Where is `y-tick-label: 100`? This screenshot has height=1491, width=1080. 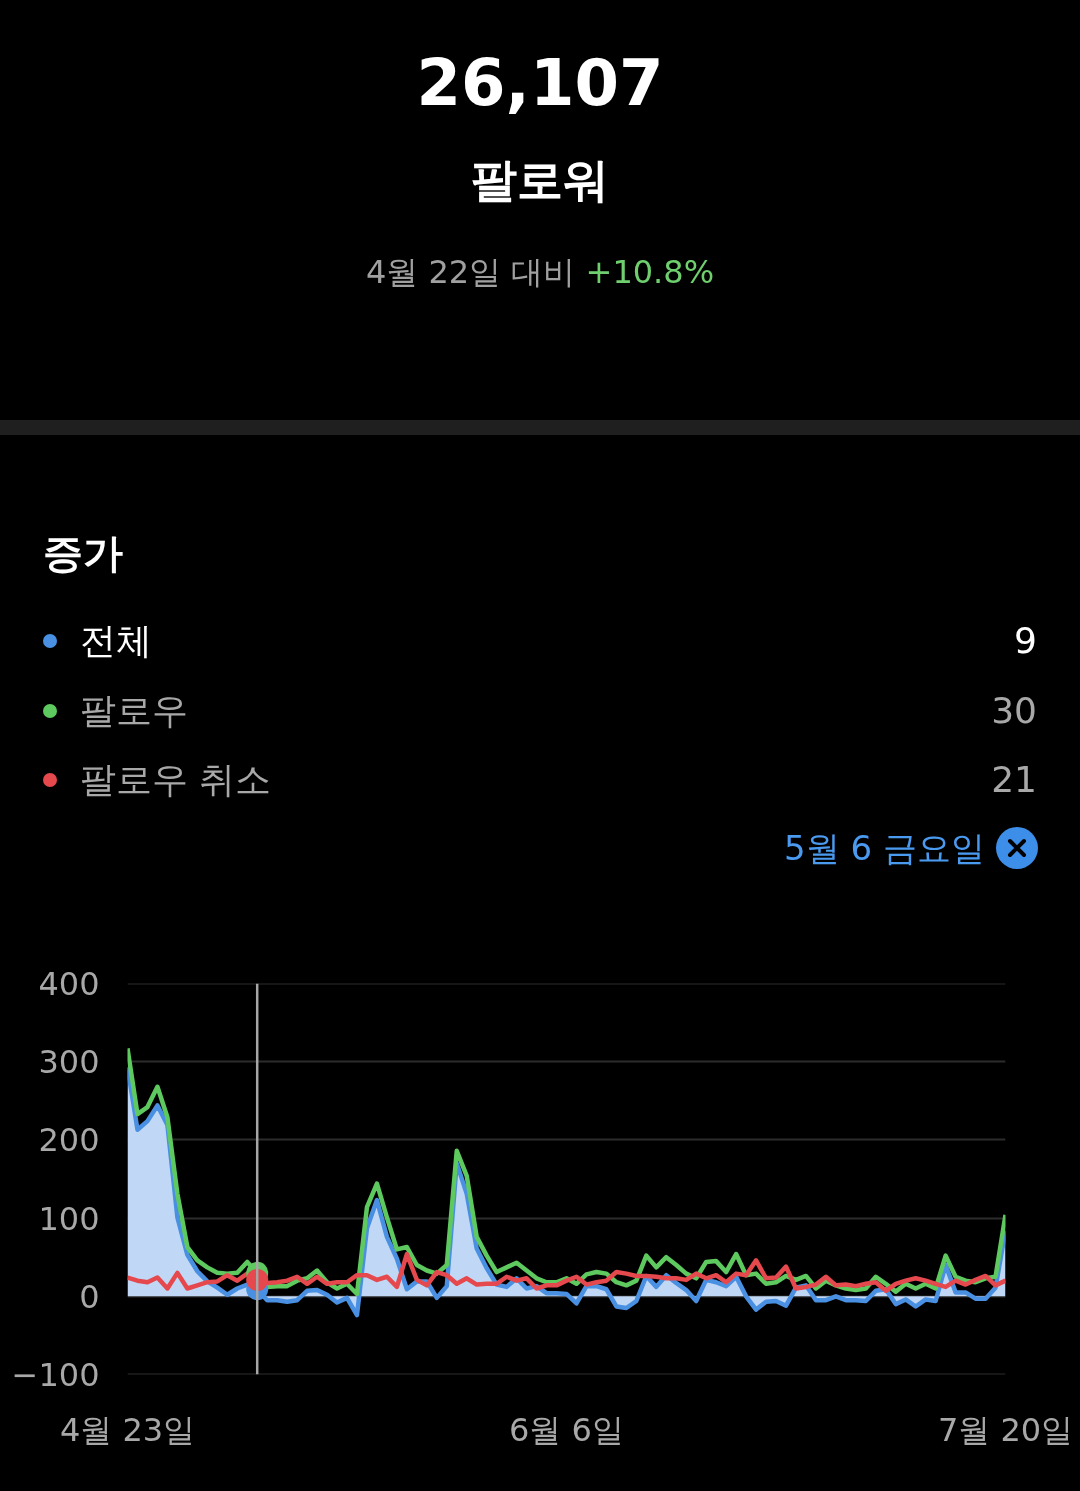 y-tick-label: 100 is located at coordinates (69, 1218).